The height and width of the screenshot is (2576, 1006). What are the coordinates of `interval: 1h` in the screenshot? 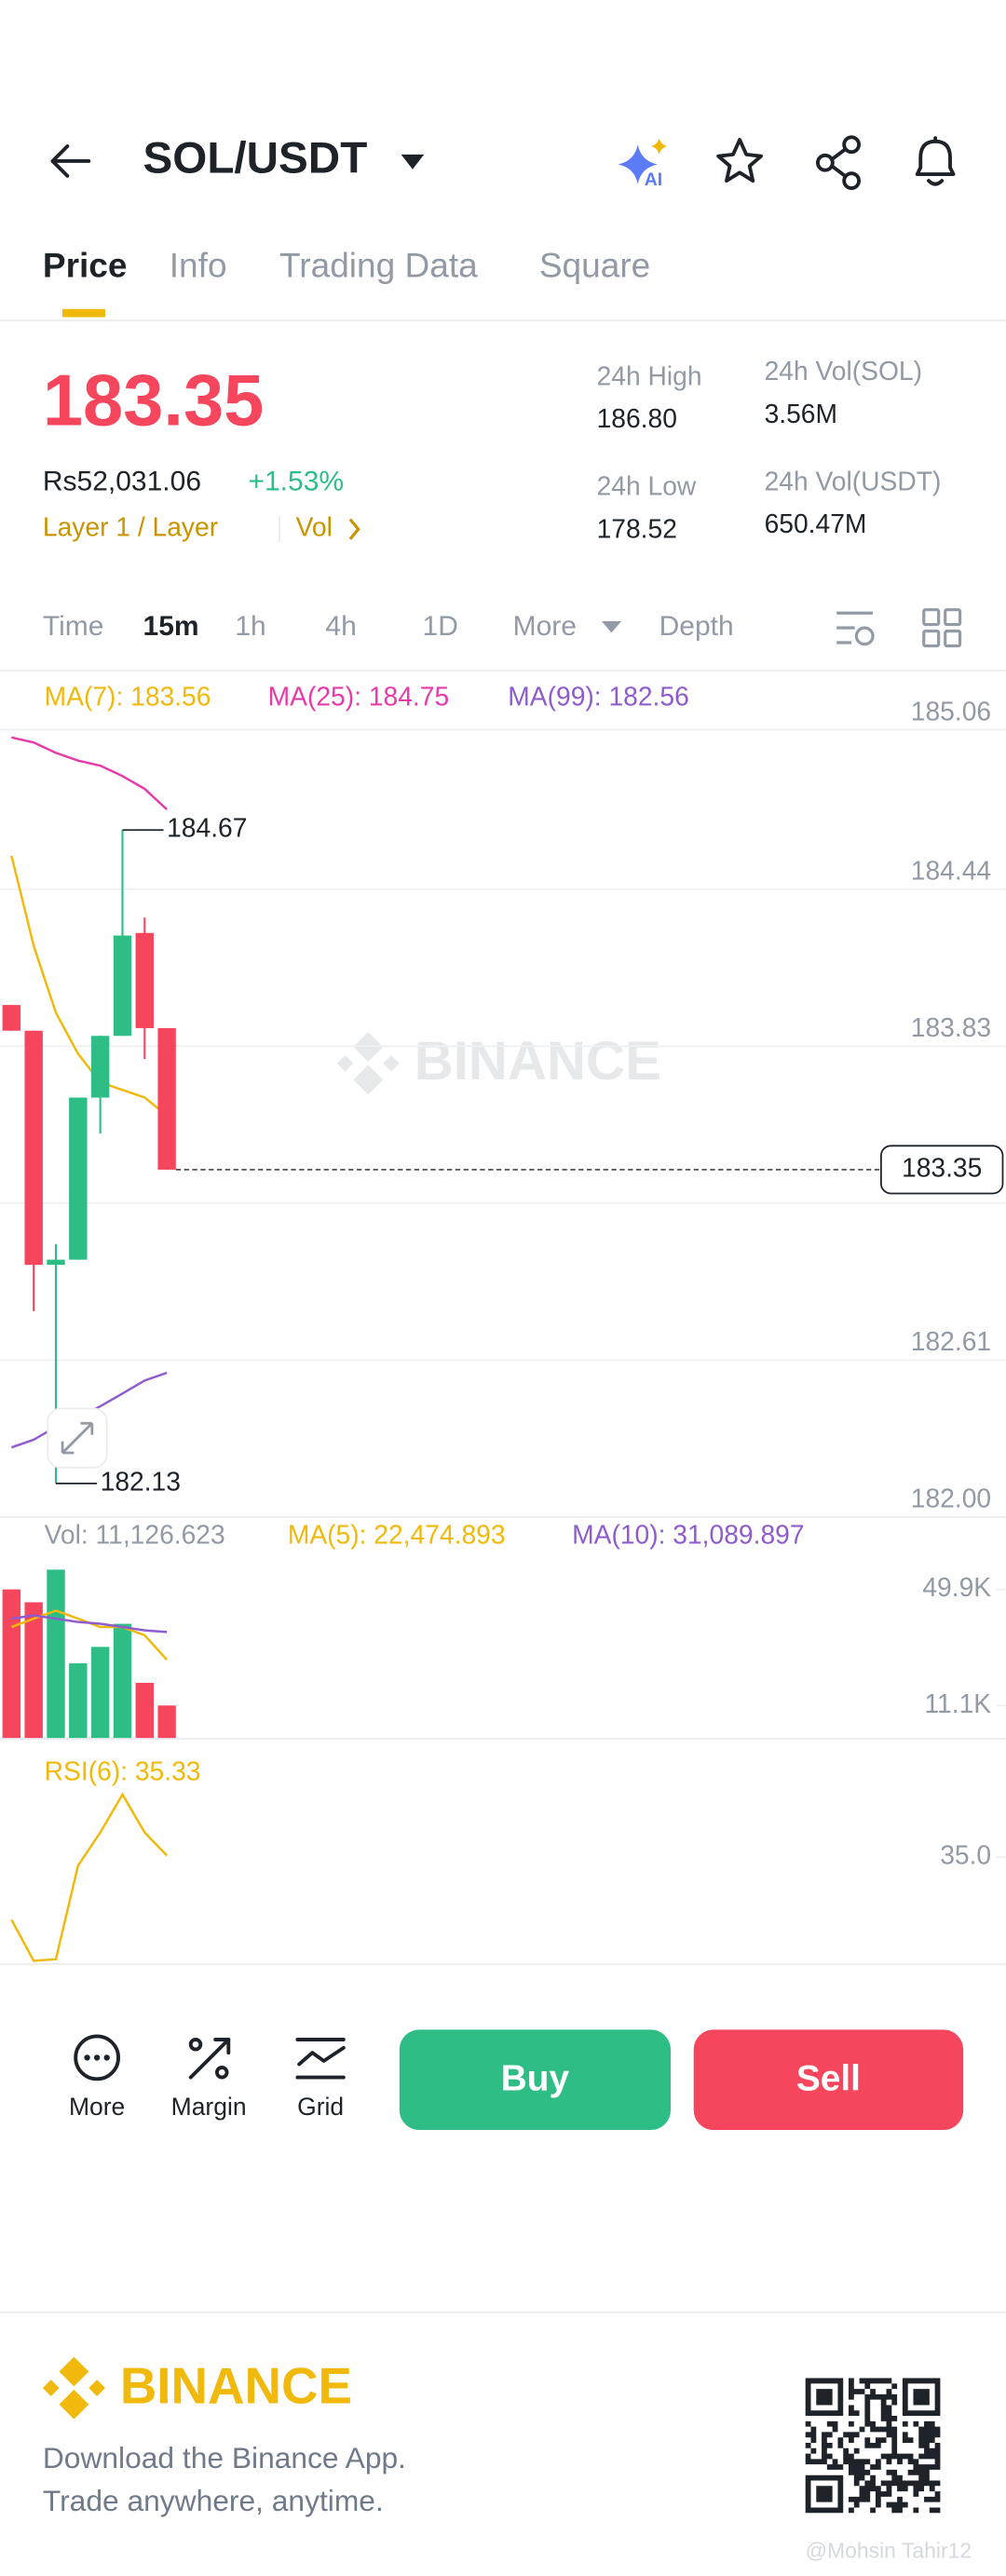 It's located at (250, 626).